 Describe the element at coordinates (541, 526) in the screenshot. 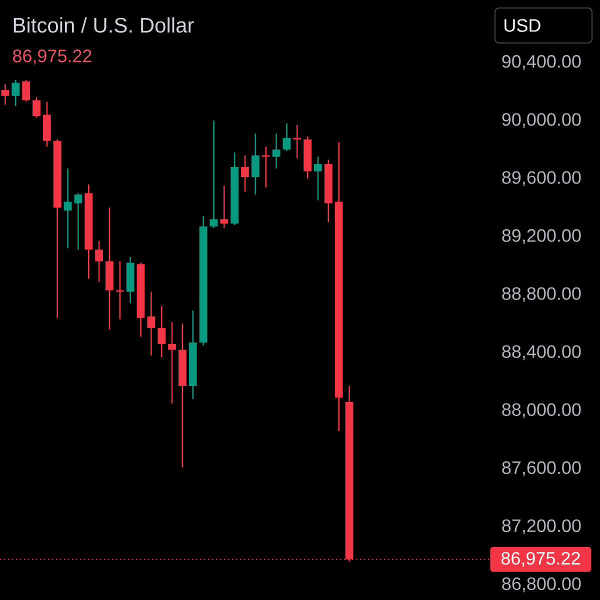

I see `y-tick-label: 87,200.00` at that location.